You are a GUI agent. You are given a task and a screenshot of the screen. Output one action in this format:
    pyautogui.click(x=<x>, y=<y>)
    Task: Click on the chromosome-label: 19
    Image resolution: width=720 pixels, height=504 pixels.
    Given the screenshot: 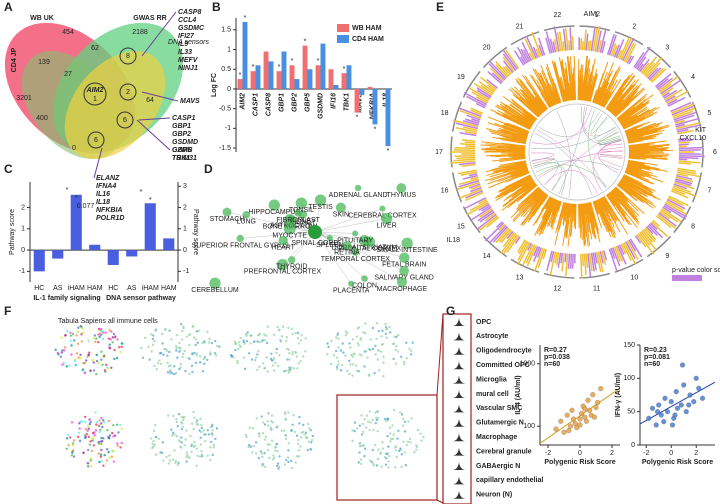 What is the action you would take?
    pyautogui.click(x=461, y=77)
    